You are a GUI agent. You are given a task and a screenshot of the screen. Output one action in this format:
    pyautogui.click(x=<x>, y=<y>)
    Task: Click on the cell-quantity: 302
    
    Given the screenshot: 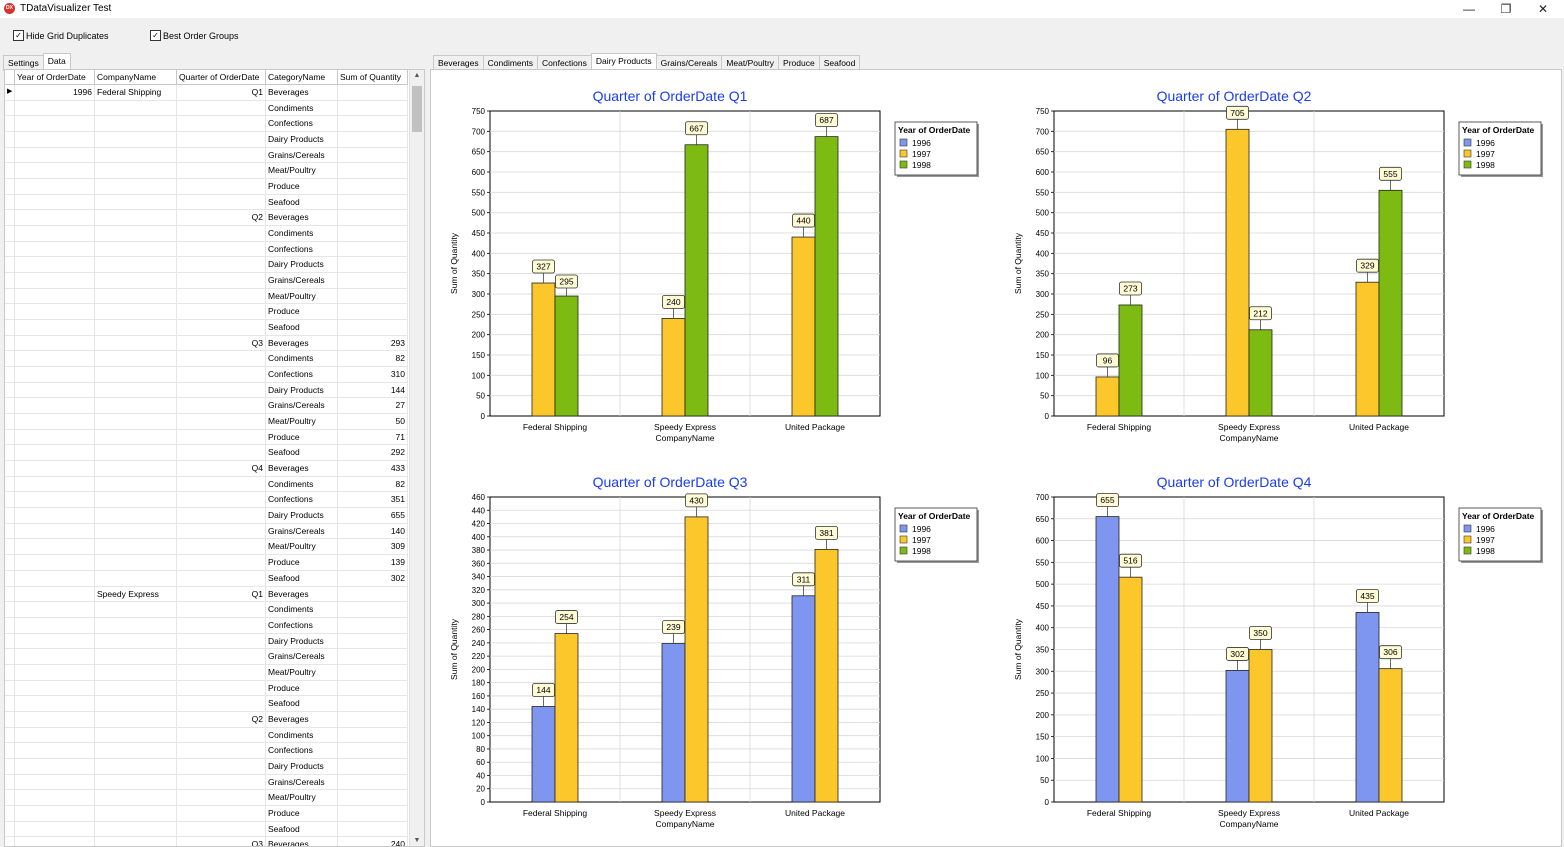 What is the action you would take?
    pyautogui.click(x=373, y=578)
    